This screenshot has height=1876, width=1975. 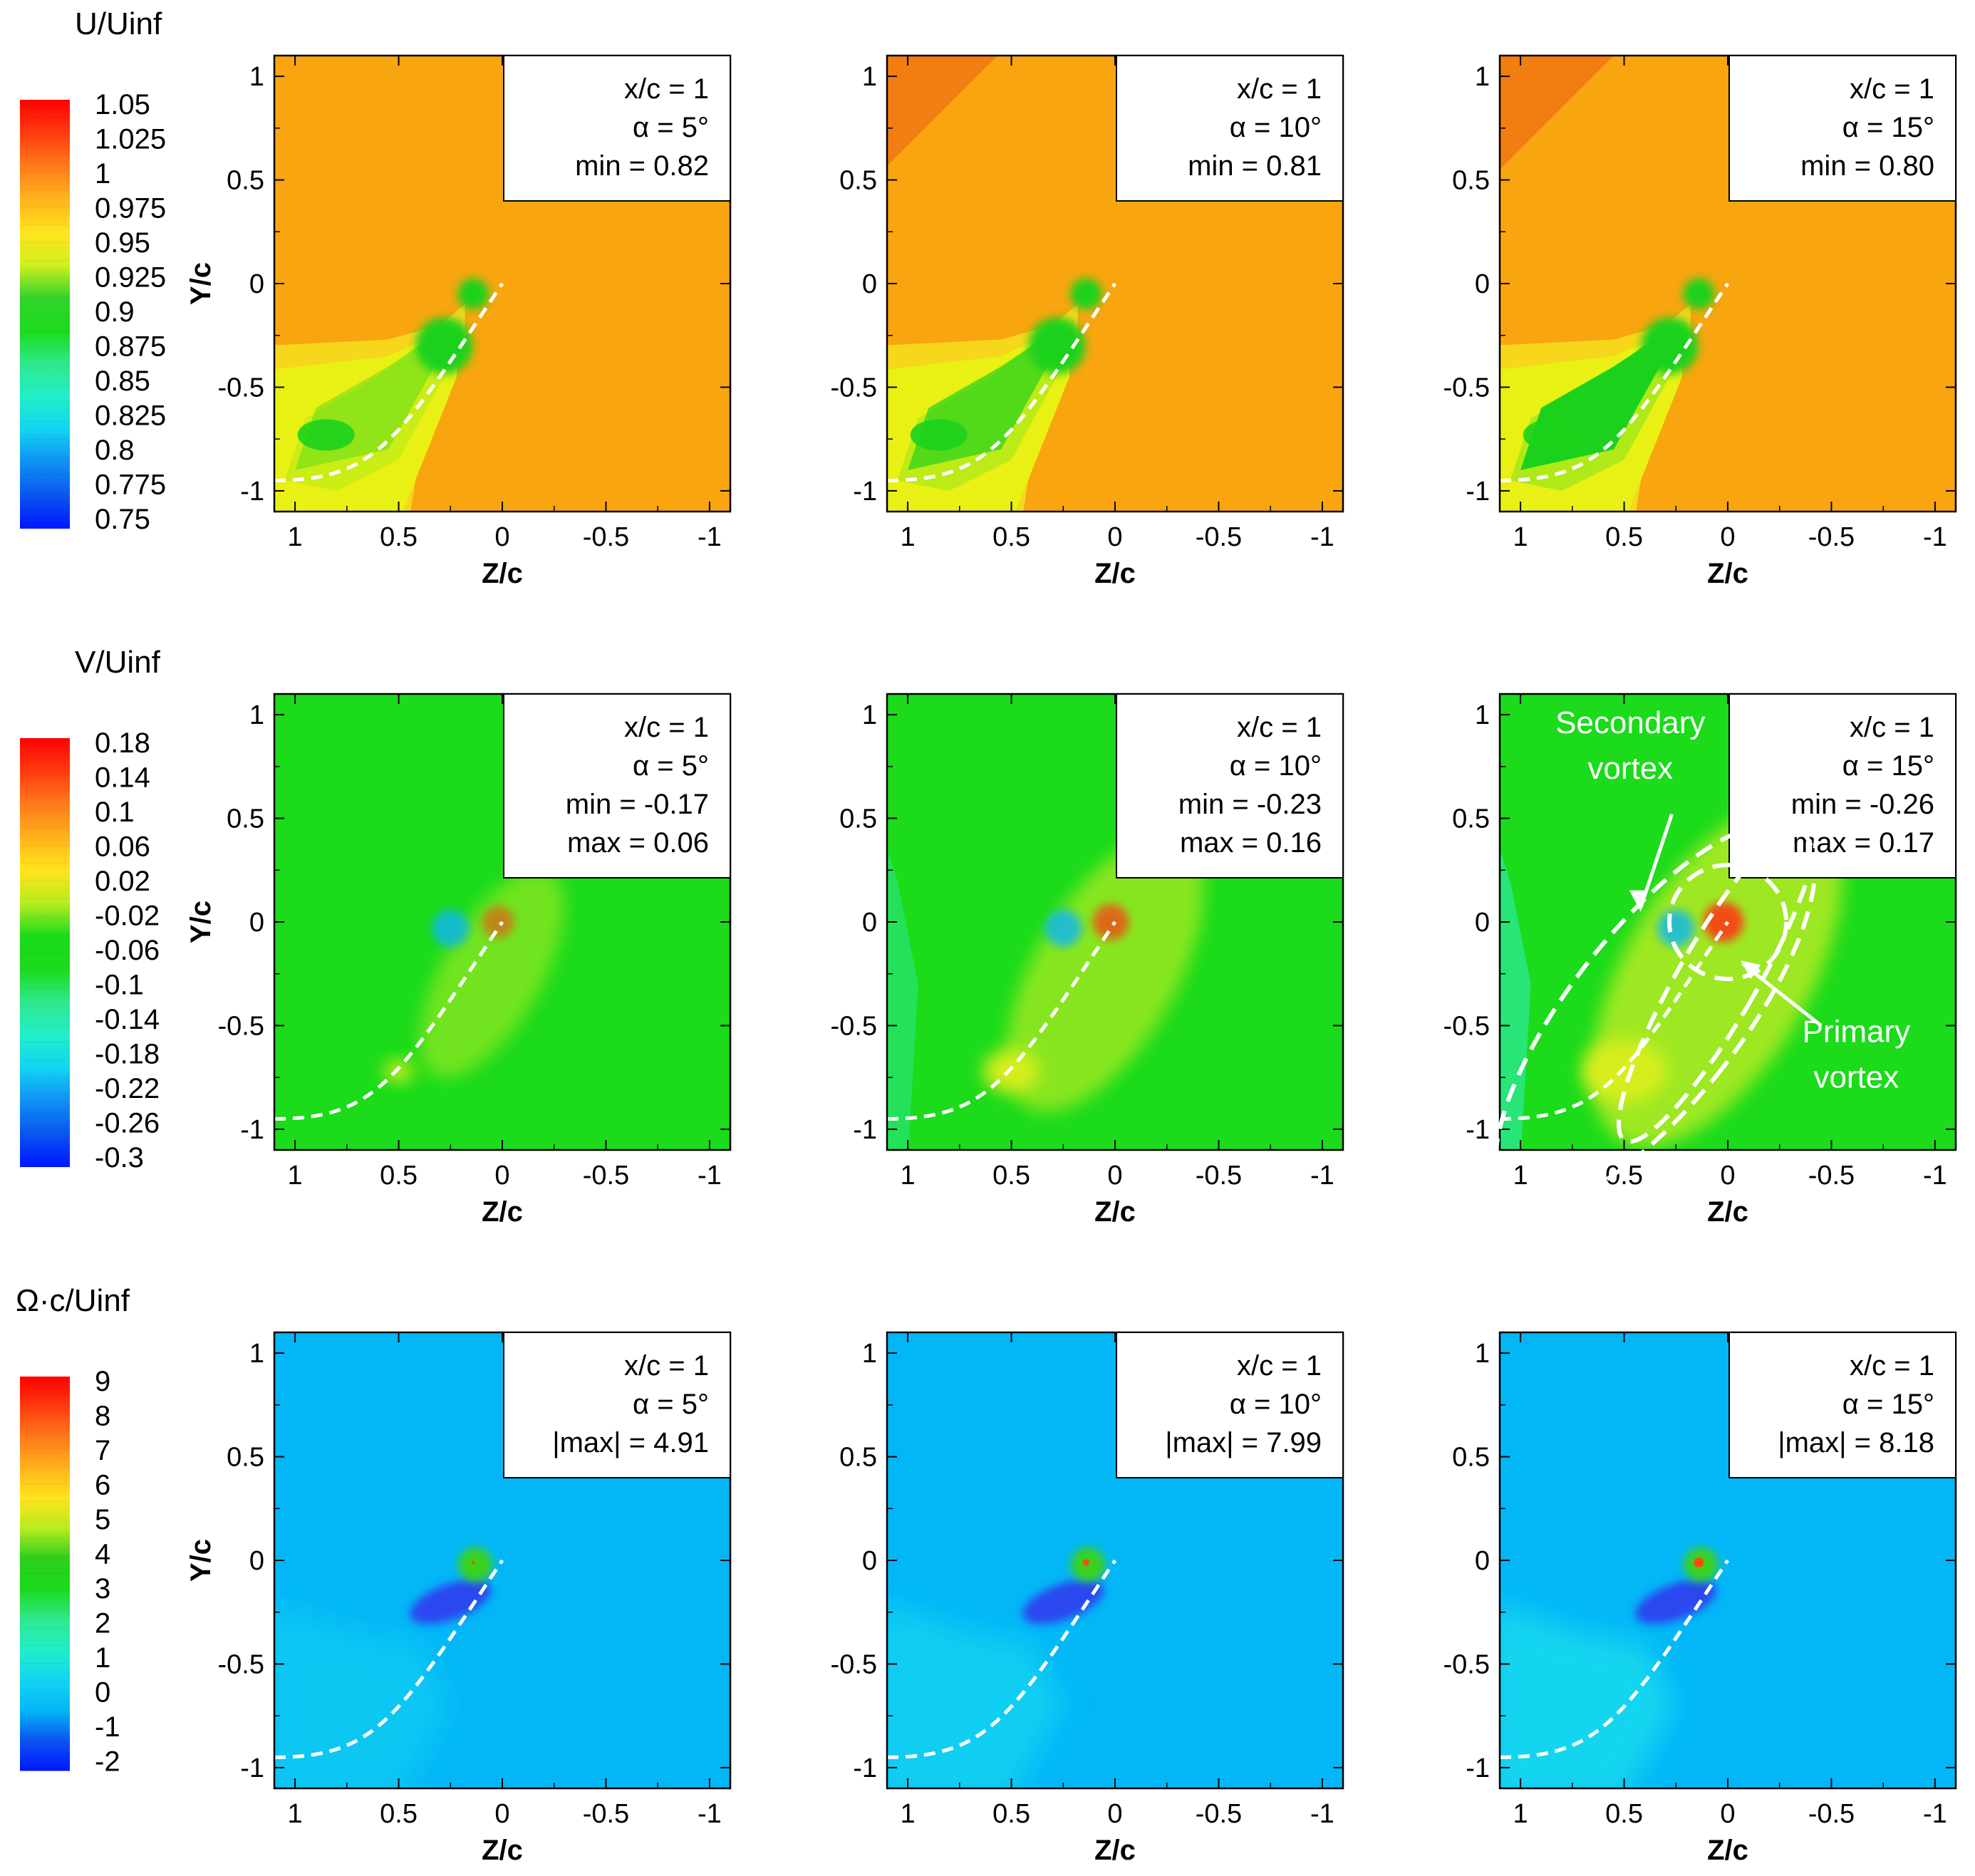 What do you see at coordinates (671, 1405) in the screenshot?
I see `info-line: α = 5°` at bounding box center [671, 1405].